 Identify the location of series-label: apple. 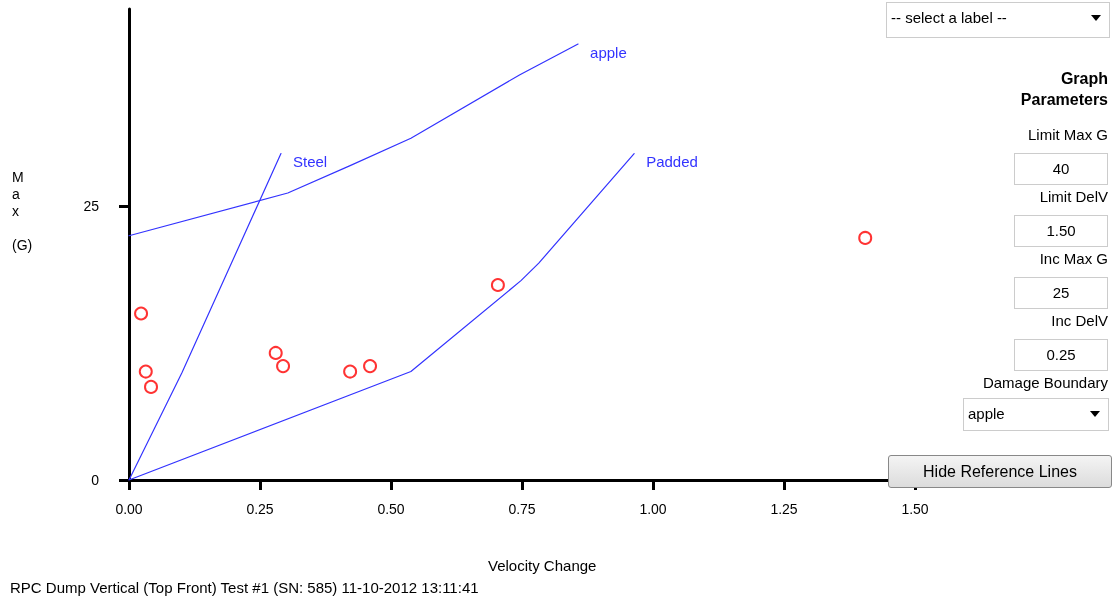
(608, 52).